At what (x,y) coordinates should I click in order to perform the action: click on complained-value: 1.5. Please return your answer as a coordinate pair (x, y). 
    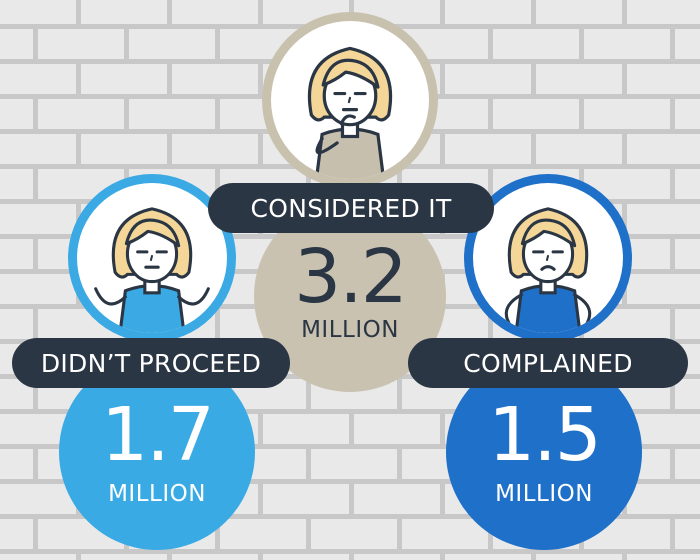
    Looking at the image, I should click on (545, 435).